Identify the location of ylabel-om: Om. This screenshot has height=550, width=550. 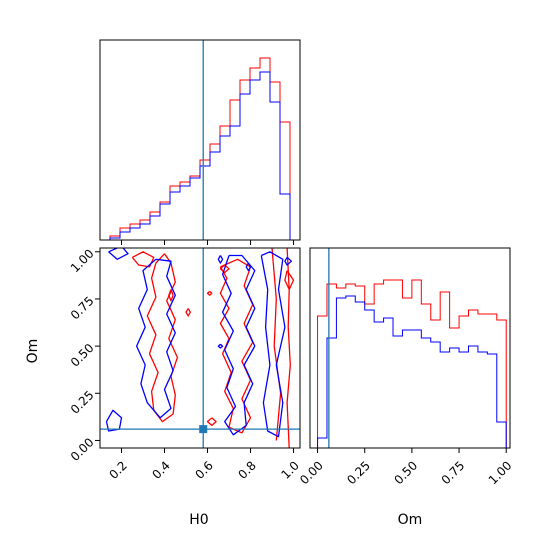
(33, 351).